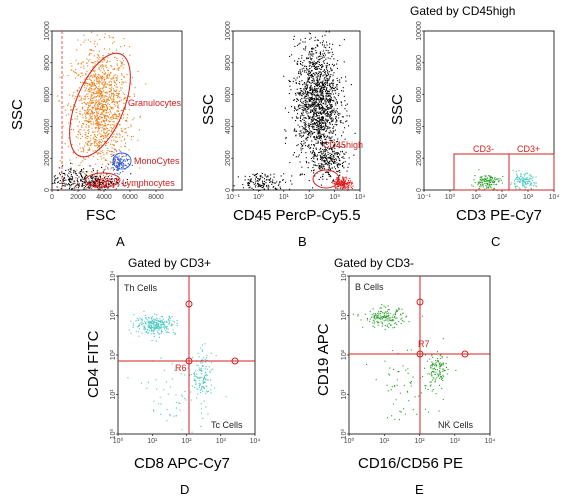  I want to click on panel-b-ylabel: SSC, so click(208, 109).